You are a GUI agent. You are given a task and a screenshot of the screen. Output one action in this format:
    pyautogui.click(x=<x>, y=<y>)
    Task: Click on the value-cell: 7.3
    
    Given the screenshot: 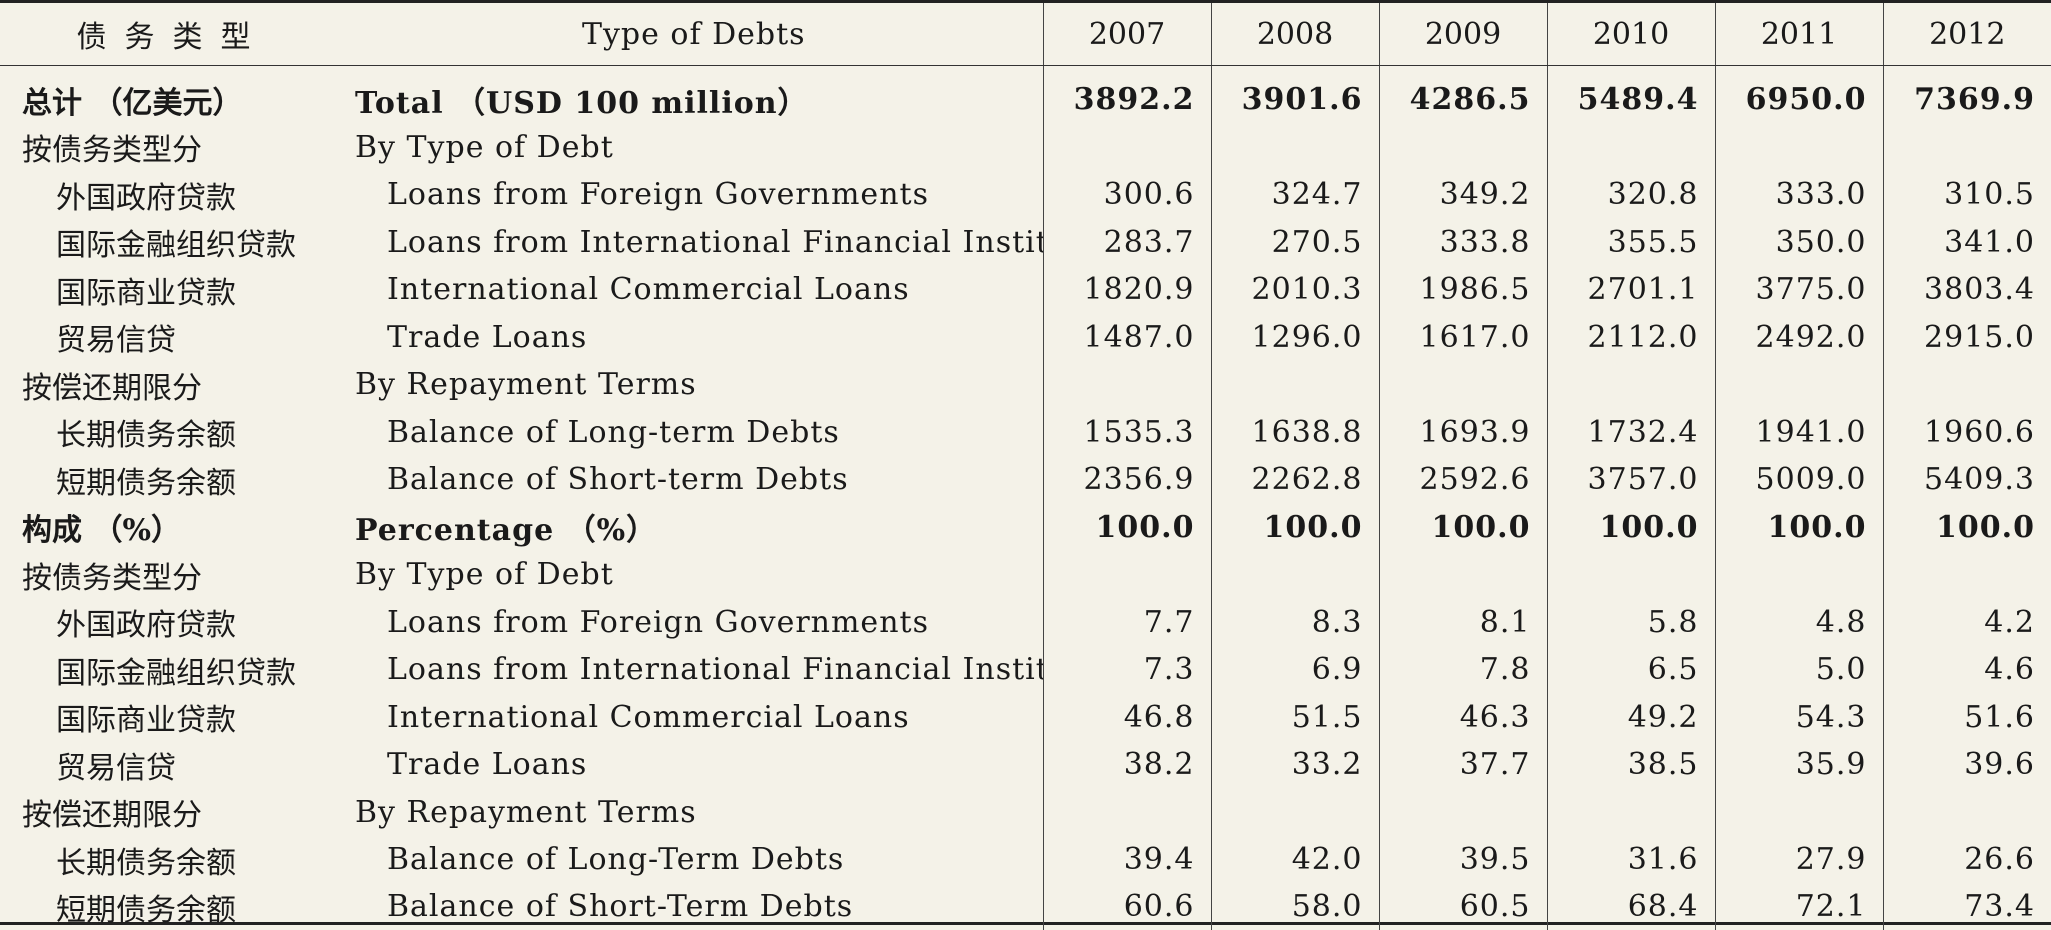 What is the action you would take?
    pyautogui.click(x=1126, y=670)
    